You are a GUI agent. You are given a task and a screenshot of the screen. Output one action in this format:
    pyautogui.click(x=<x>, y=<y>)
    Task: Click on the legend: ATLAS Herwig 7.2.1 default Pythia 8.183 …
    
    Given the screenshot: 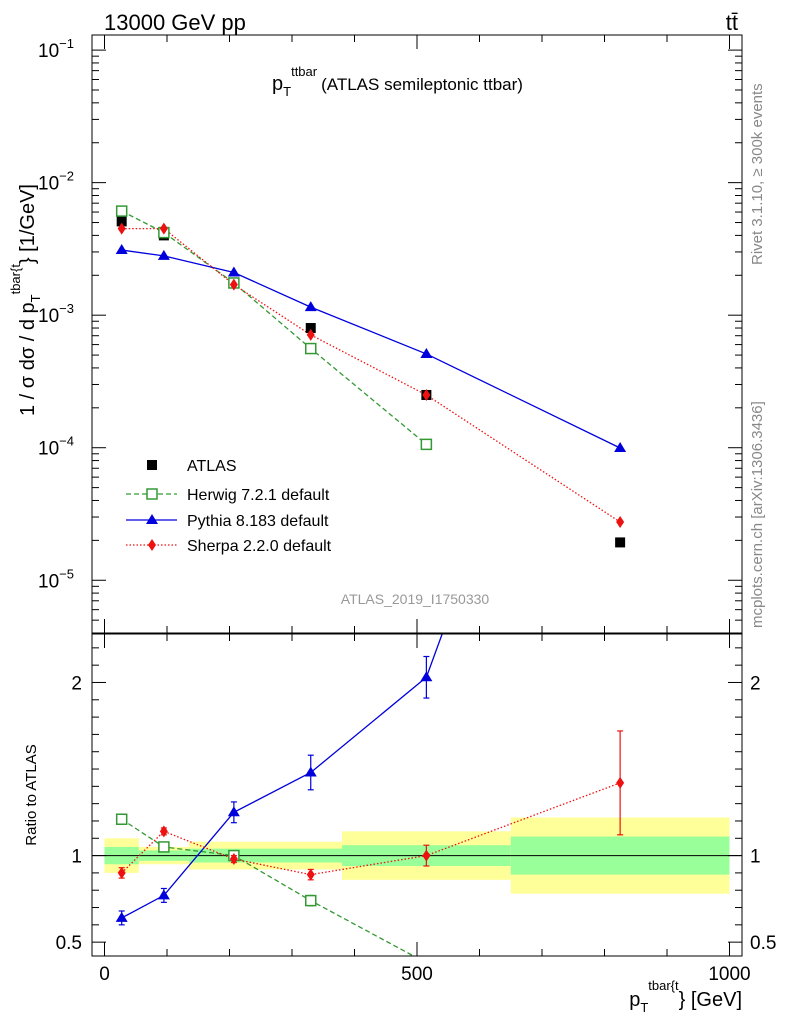 What is the action you would take?
    pyautogui.click(x=229, y=506)
    